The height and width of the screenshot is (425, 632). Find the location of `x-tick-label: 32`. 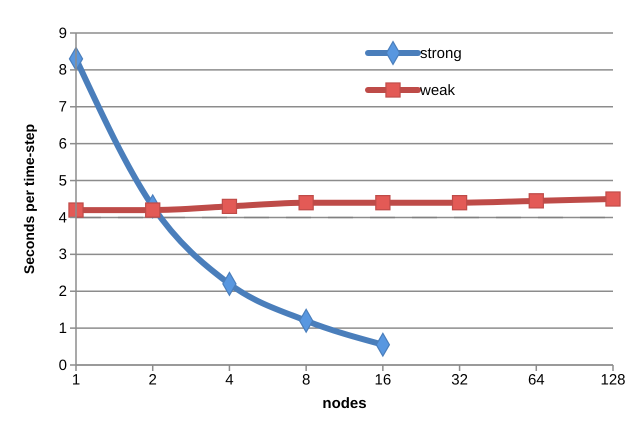

x-tick-label: 32 is located at coordinates (459, 380).